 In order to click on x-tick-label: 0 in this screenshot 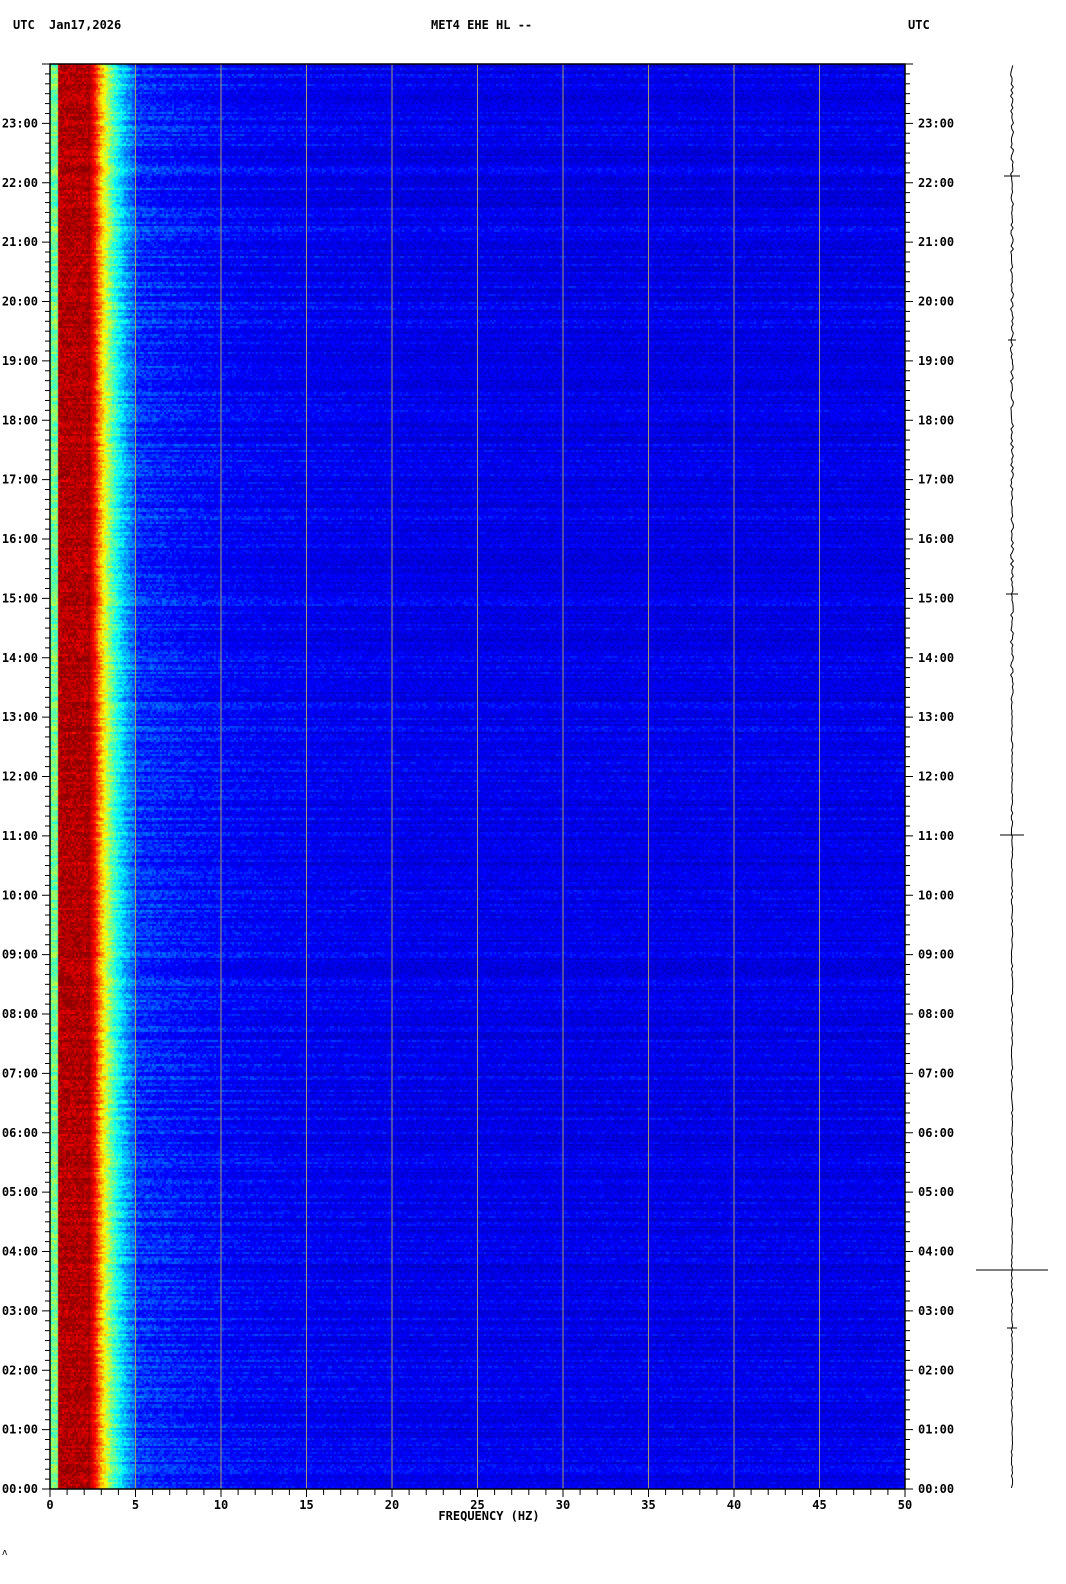, I will do `click(49, 1505)`.